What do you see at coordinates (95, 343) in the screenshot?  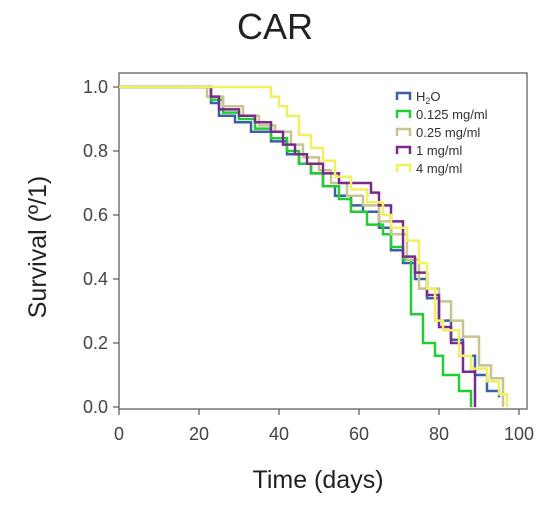 I see `y-tick-label: 0.2` at bounding box center [95, 343].